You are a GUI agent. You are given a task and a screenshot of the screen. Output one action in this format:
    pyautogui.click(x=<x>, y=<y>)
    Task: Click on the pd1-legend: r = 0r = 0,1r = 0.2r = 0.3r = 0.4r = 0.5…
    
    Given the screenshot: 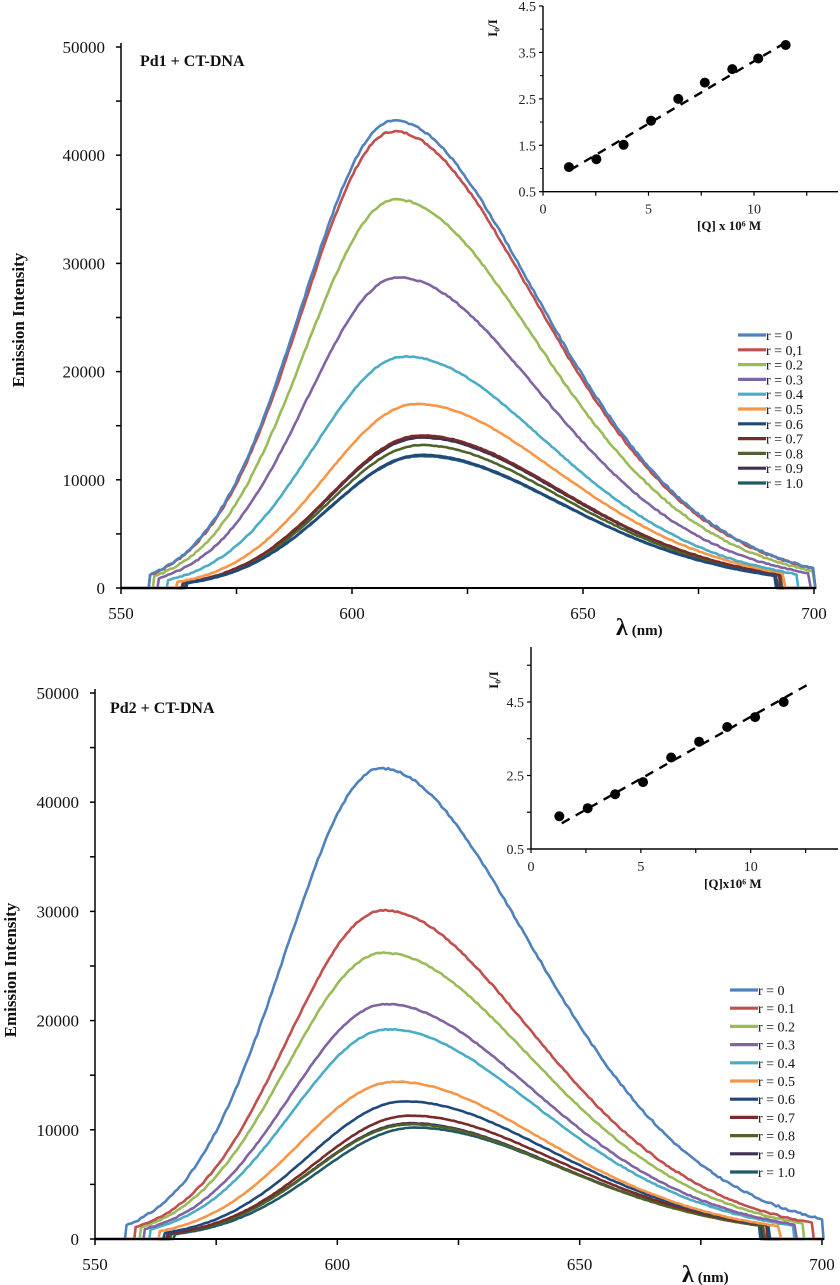 What is the action you would take?
    pyautogui.click(x=770, y=410)
    